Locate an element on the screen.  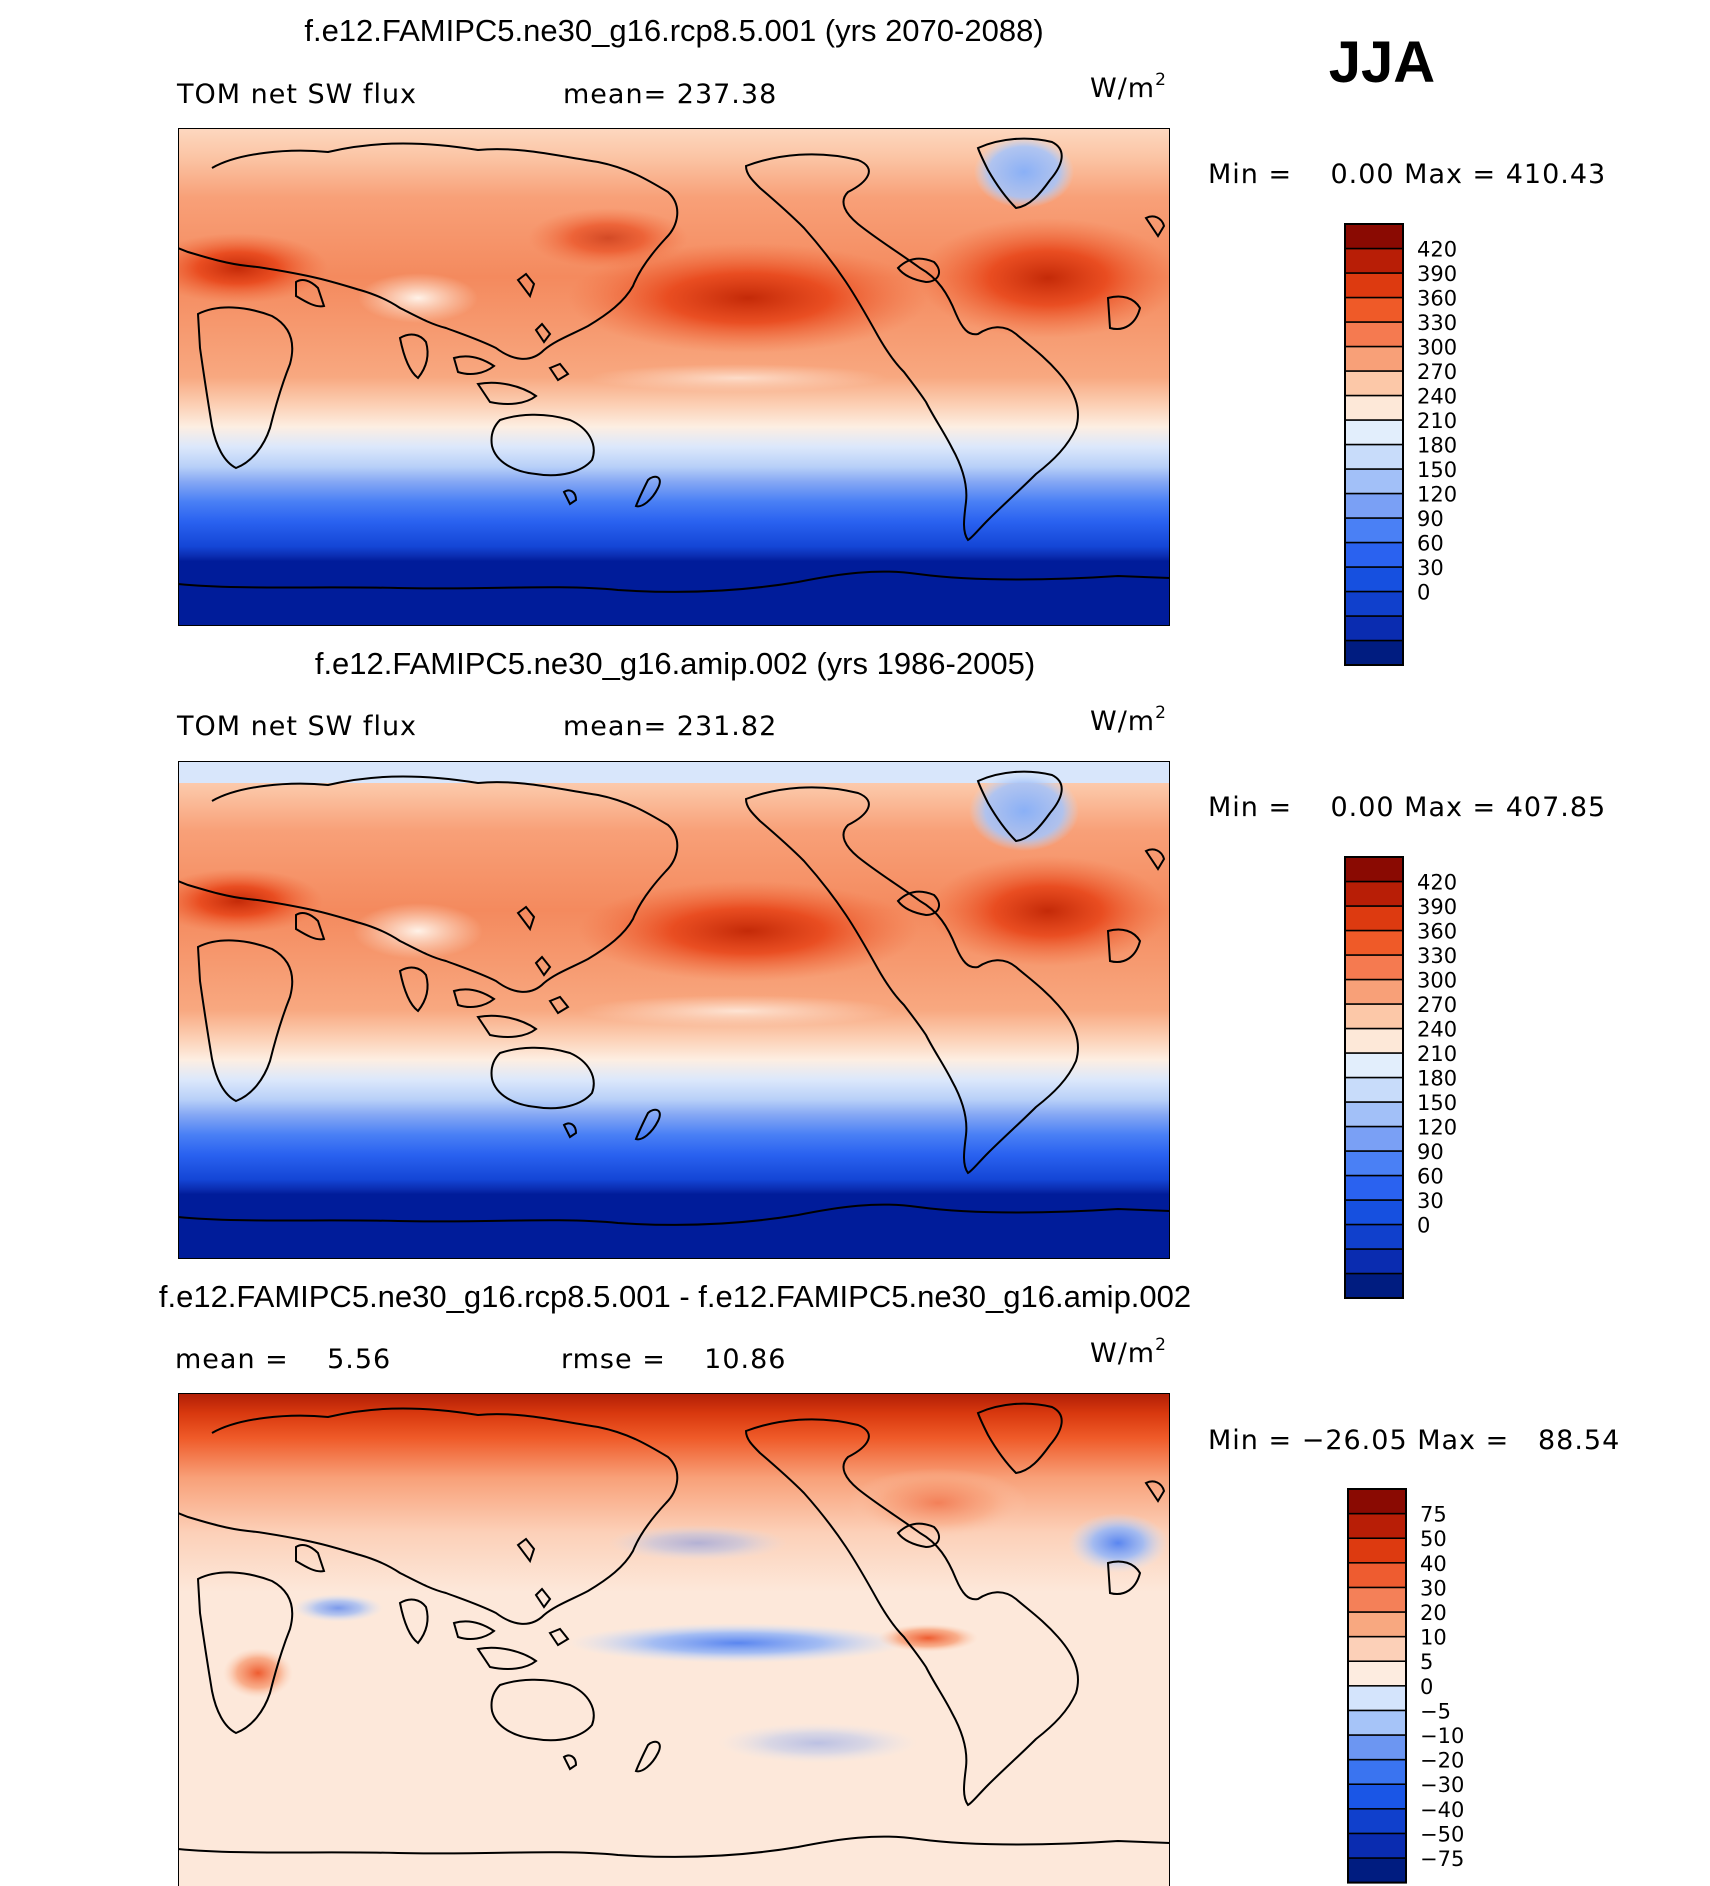
panel3-blue-npac is located at coordinates (698, 1543).